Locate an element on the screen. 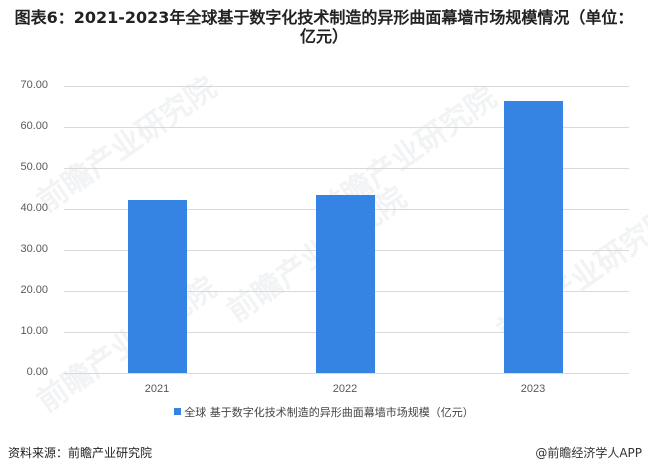  credit-note: @前瞻经济学人APP is located at coordinates (588, 453).